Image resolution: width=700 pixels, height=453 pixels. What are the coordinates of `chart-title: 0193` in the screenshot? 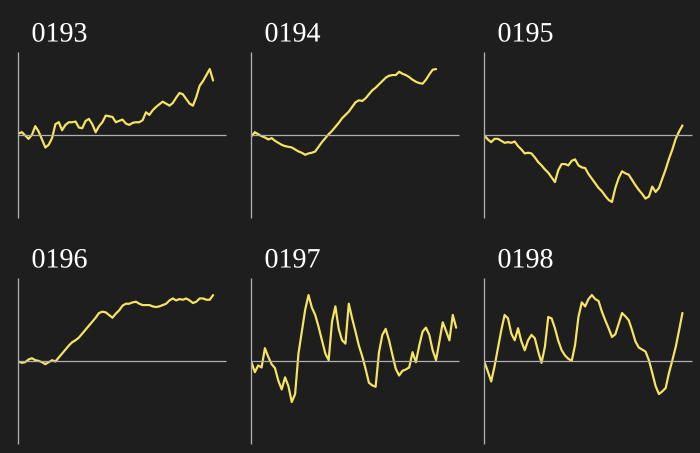 It's located at (60, 33).